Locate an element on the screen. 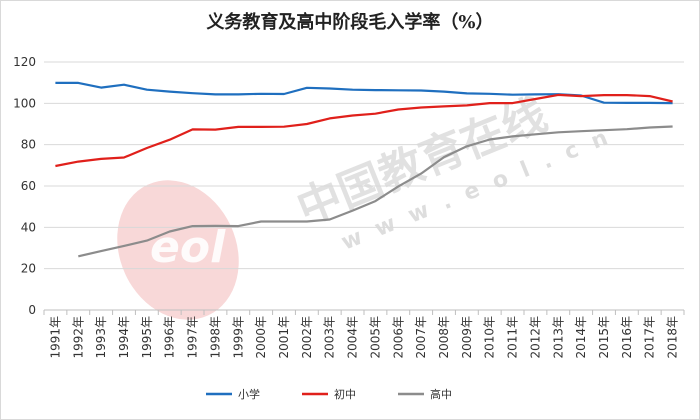 This screenshot has width=700, height=420. y-axis: 0 20 40 60 80 100 120 is located at coordinates (24, 186).